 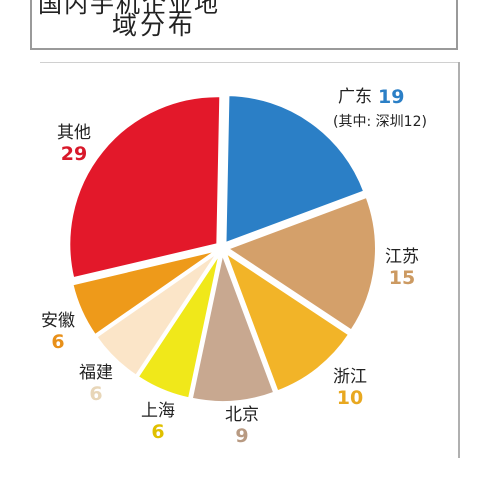 I want to click on frame-top-border, so click(x=250, y=62).